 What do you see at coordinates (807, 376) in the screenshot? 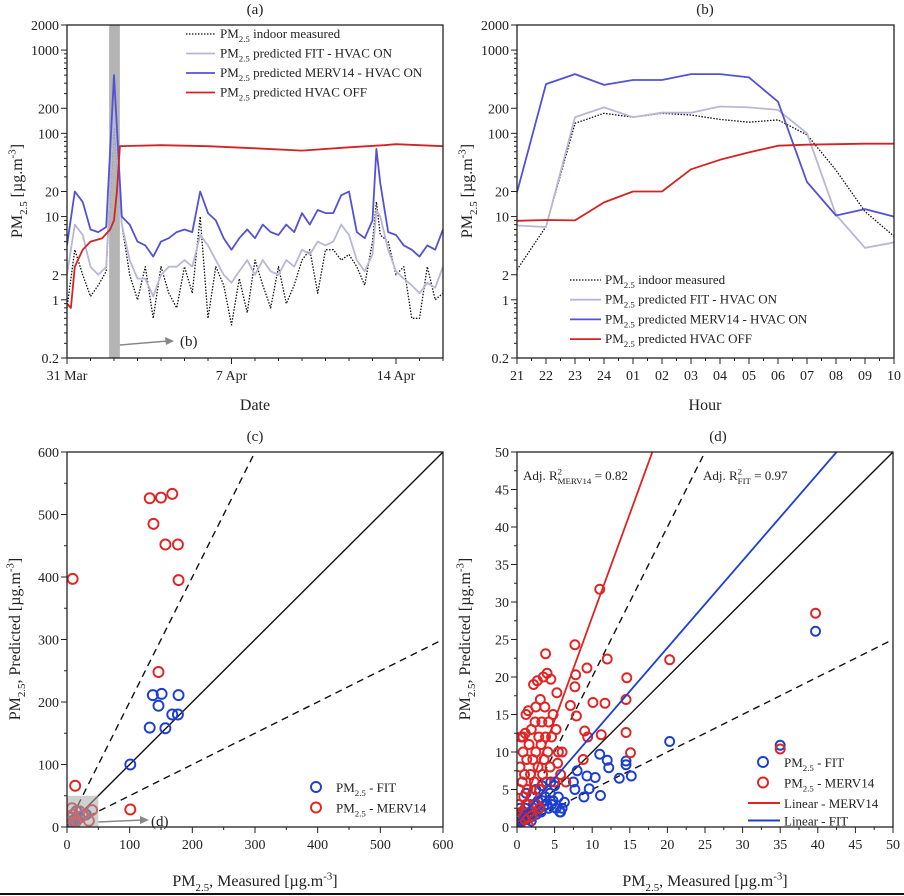
I see `x-tick-label: 07` at bounding box center [807, 376].